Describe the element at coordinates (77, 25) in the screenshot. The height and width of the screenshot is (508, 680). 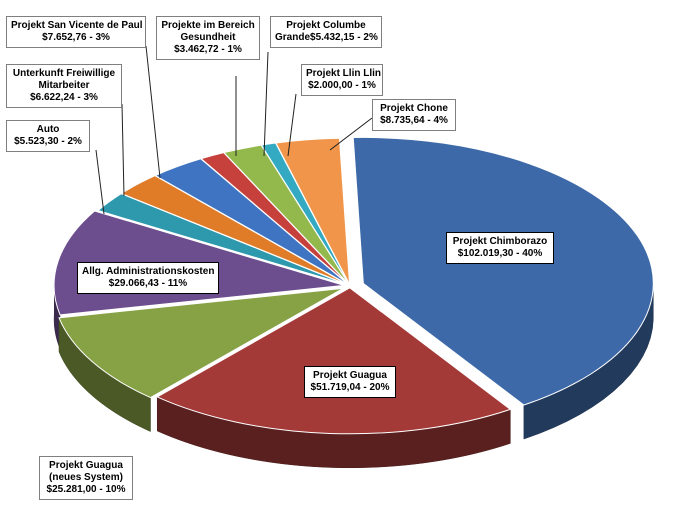
I see `label-san-vicente-name: Projekt San Vicente de Paul` at that location.